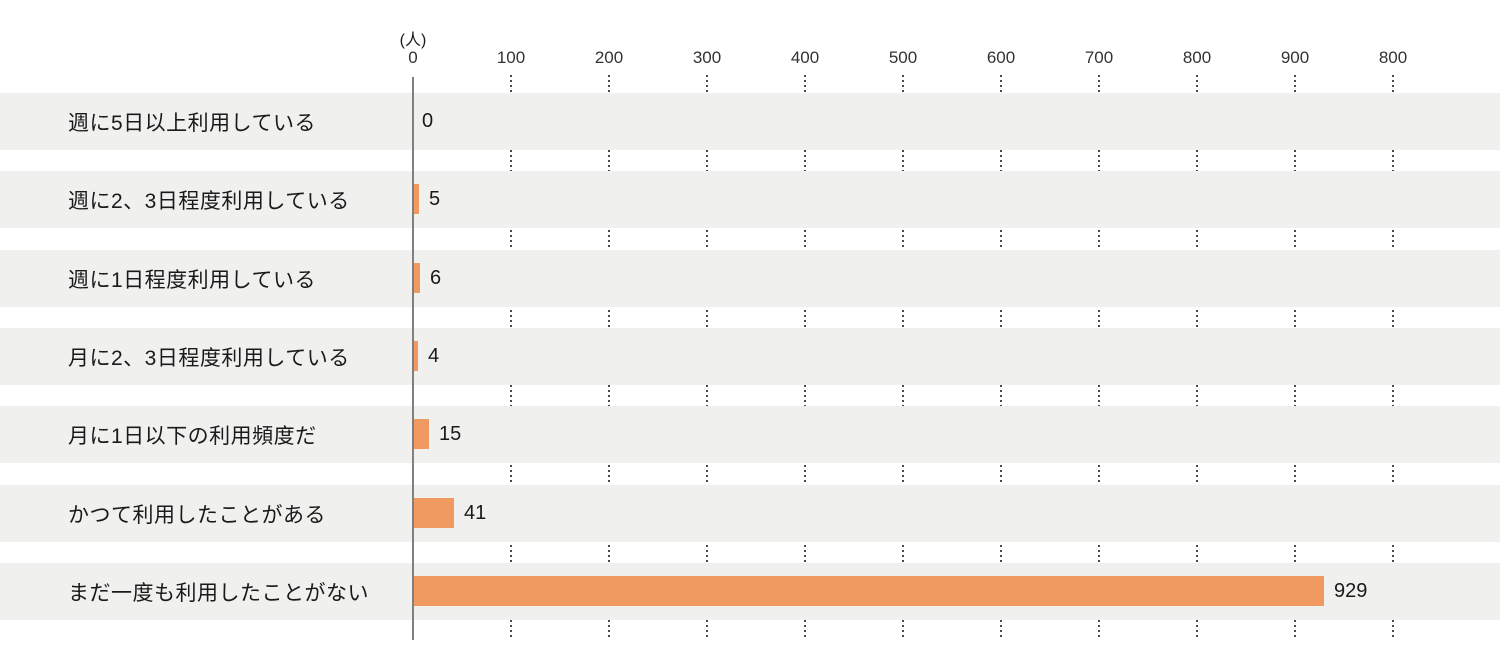  I want to click on value-label: 5, so click(435, 199).